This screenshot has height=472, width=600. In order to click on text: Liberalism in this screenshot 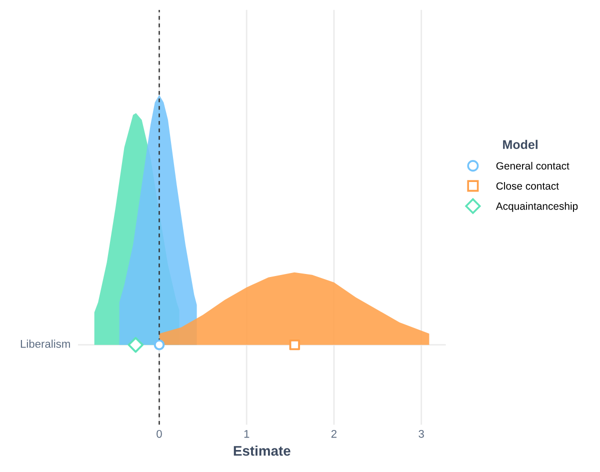, I will do `click(45, 344)`.